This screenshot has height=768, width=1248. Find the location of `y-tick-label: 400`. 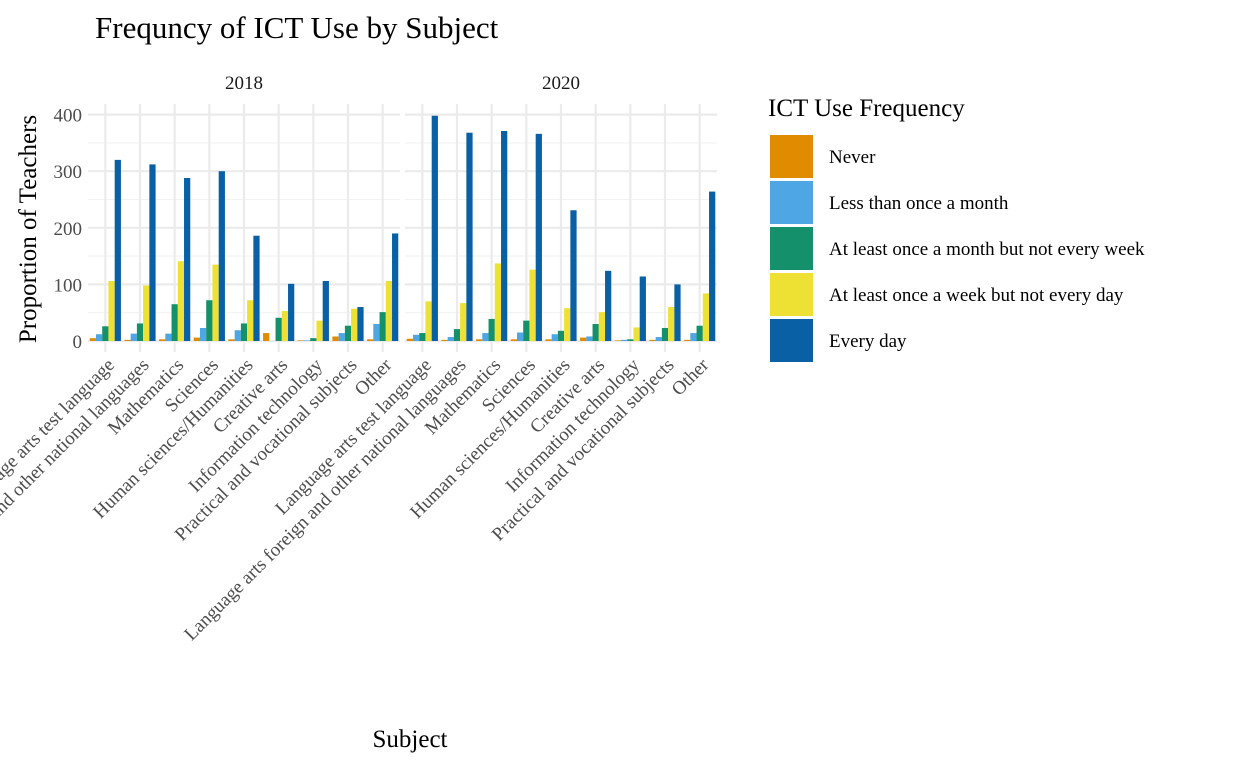

y-tick-label: 400 is located at coordinates (68, 116).